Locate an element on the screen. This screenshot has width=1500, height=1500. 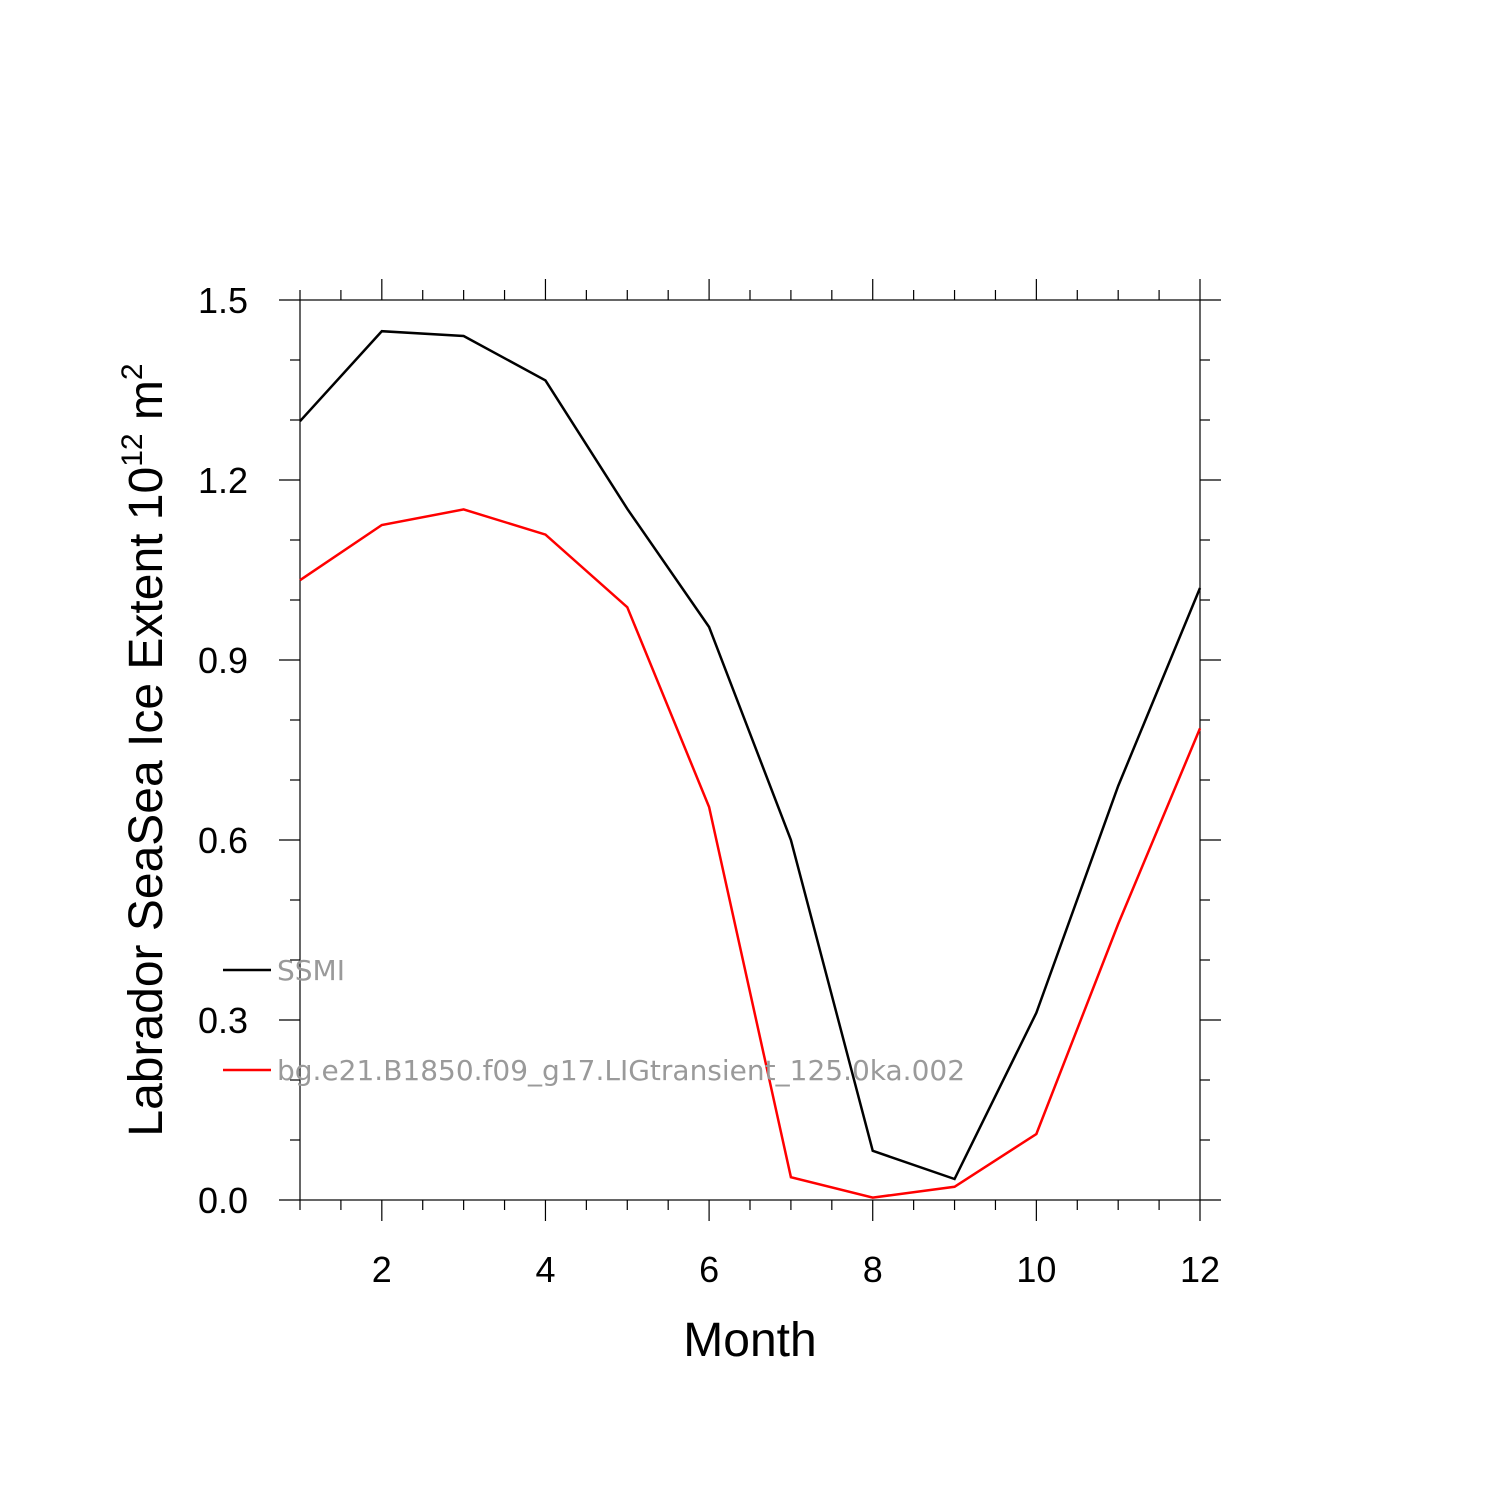
x-tick-label: 4 is located at coordinates (545, 1269).